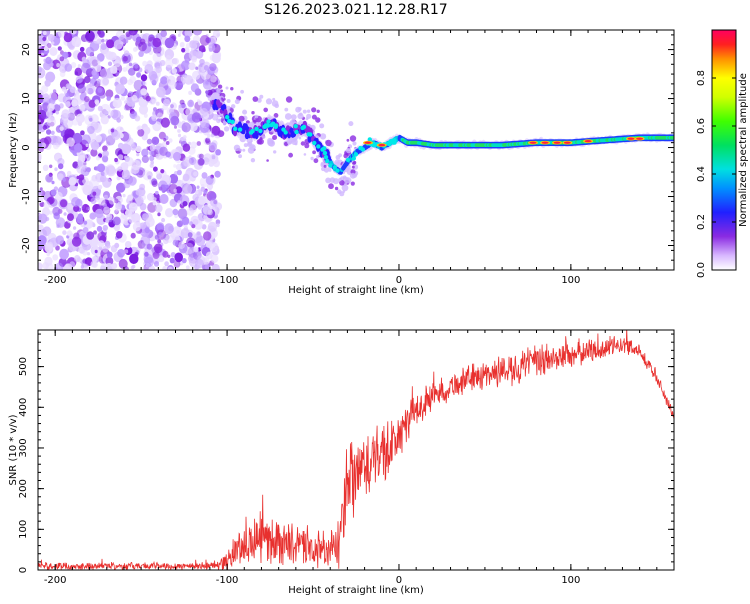 This screenshot has height=604, width=750. I want to click on colorbar, so click(724, 150).